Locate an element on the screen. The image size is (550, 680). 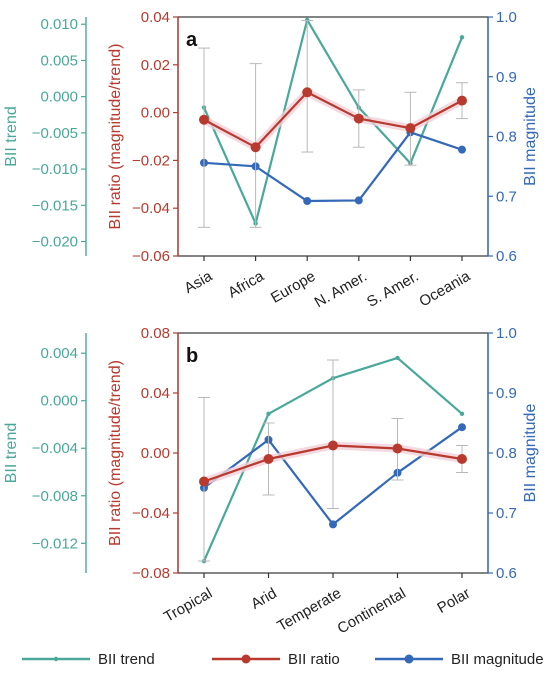
legend-magnitude-label: BII magnitude is located at coordinates (497, 659).